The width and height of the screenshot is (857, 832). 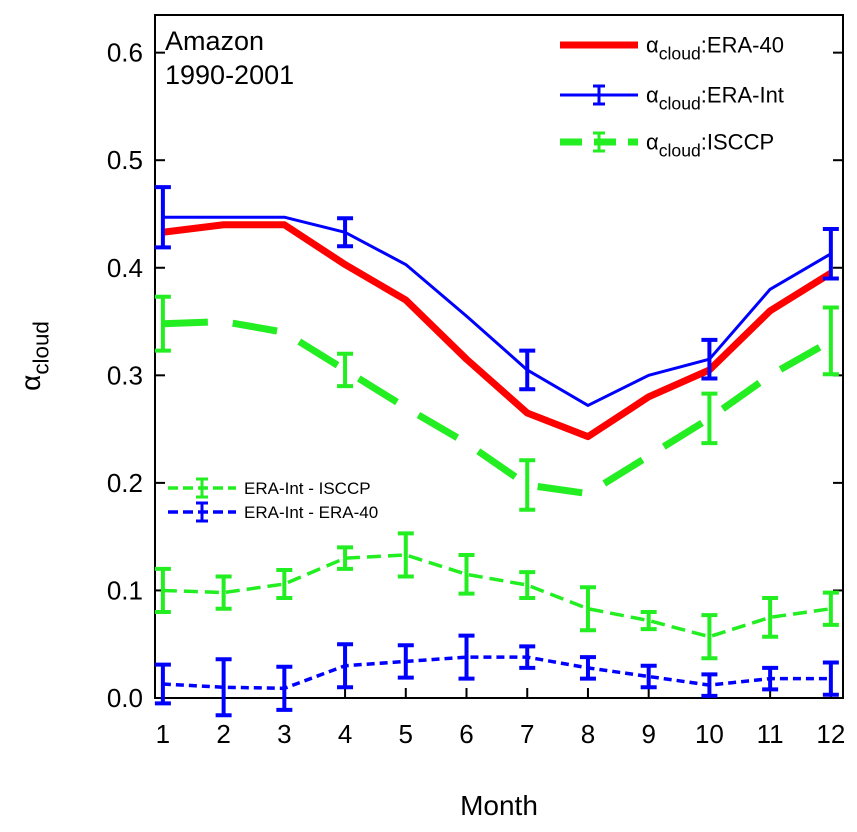 What do you see at coordinates (709, 734) in the screenshot?
I see `x-tick-label: 10` at bounding box center [709, 734].